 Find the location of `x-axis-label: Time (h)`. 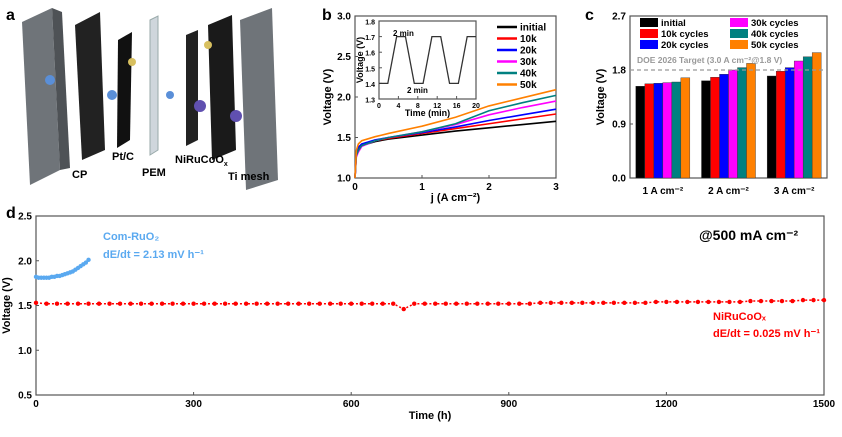

x-axis-label: Time (h) is located at coordinates (430, 416).